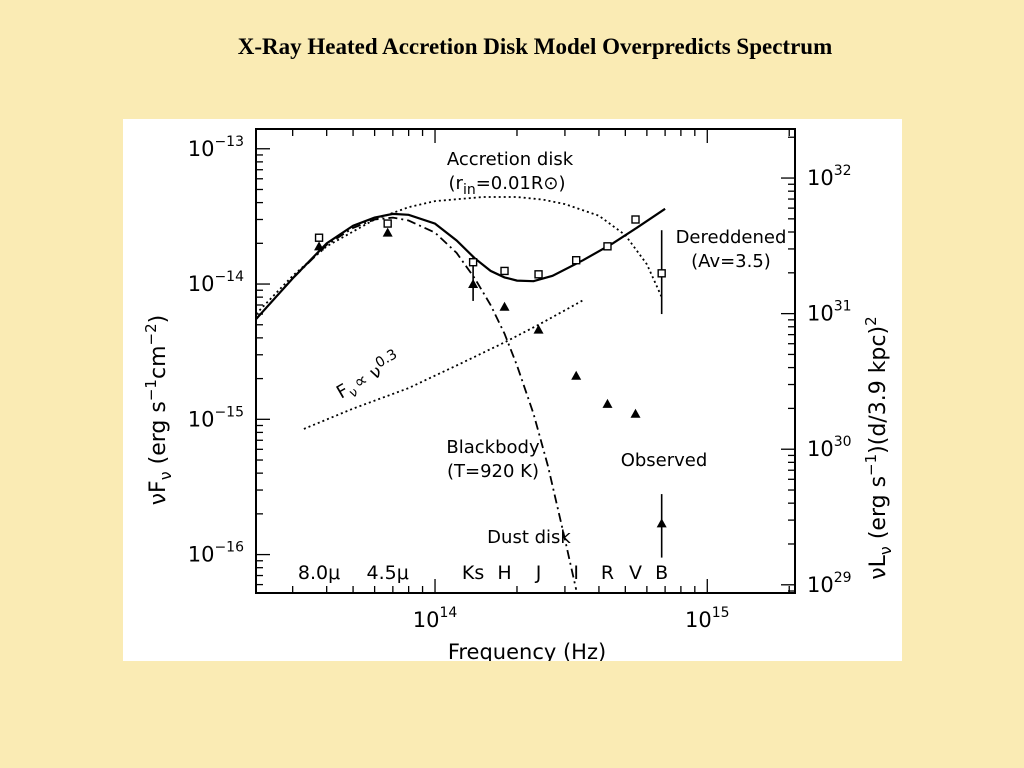  I want to click on blackbody-label: Blackbody, so click(493, 447).